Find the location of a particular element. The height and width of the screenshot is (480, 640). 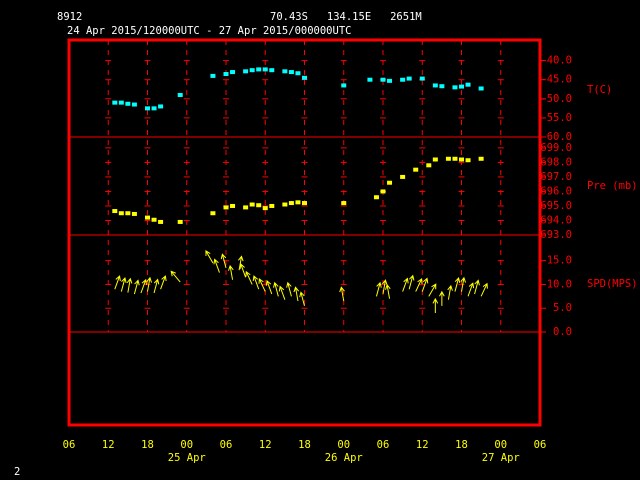

day-label: 26 Apr is located at coordinates (344, 458).